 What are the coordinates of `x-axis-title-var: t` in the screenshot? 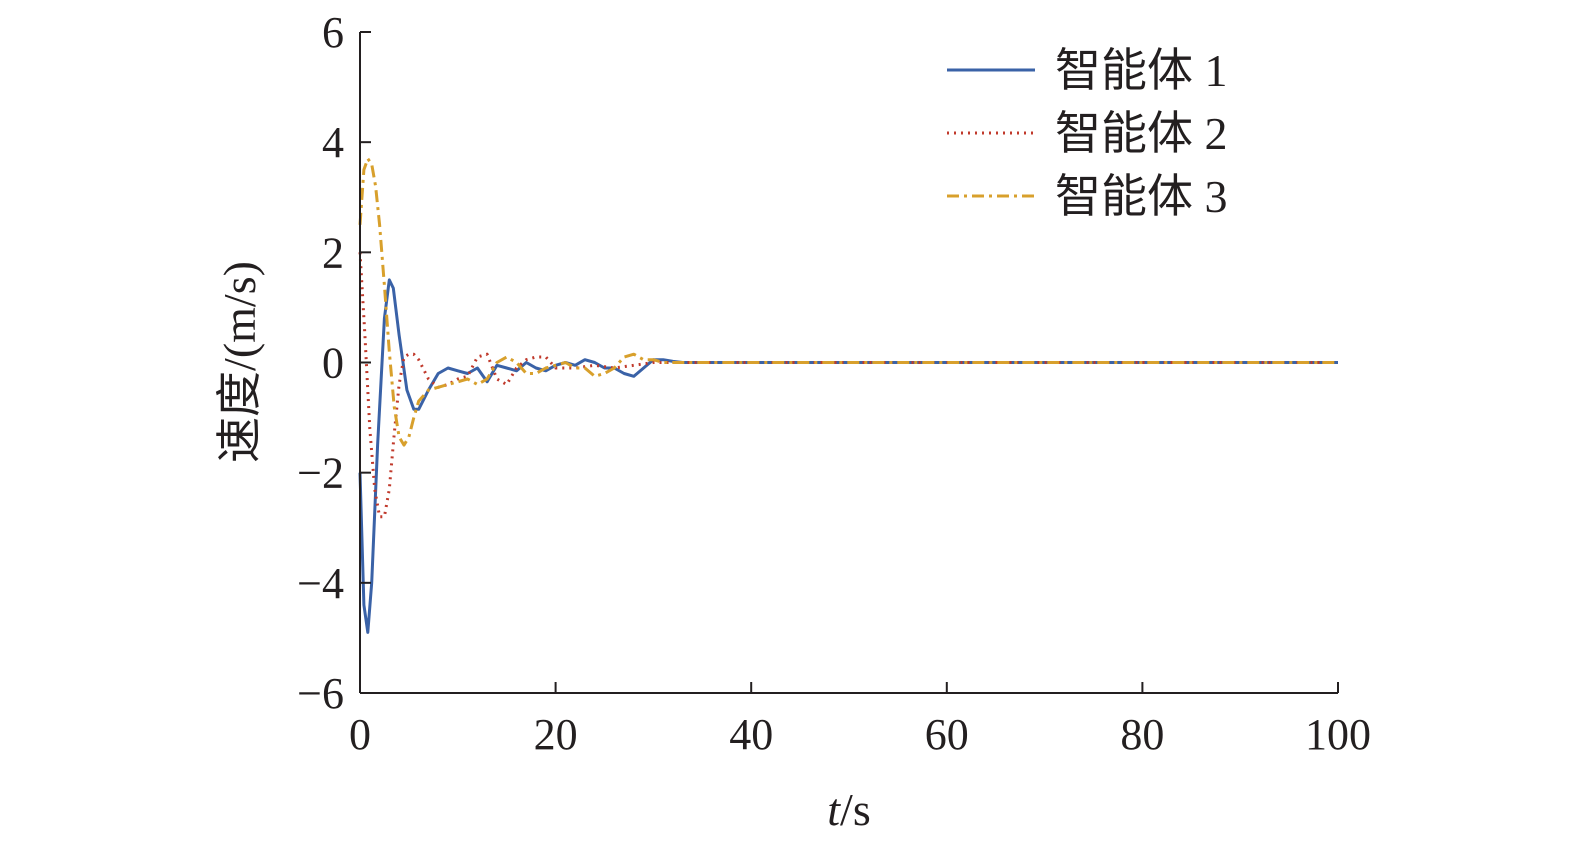 It's located at (834, 809).